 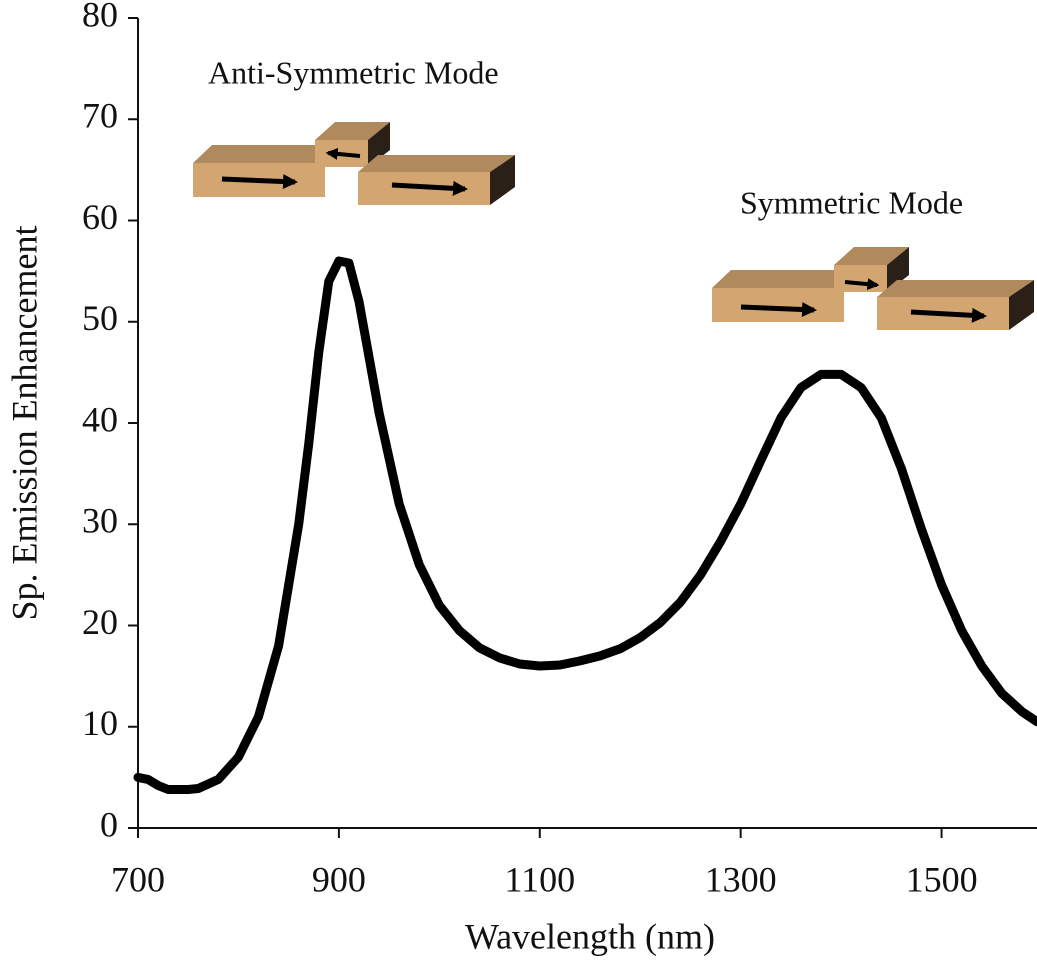 I want to click on x-tick-label: 1100, so click(x=539, y=879).